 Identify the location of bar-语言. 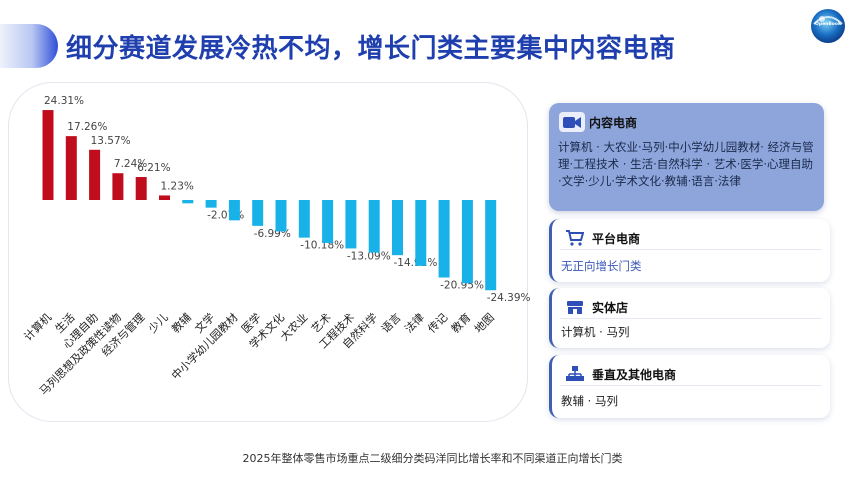
(397, 228).